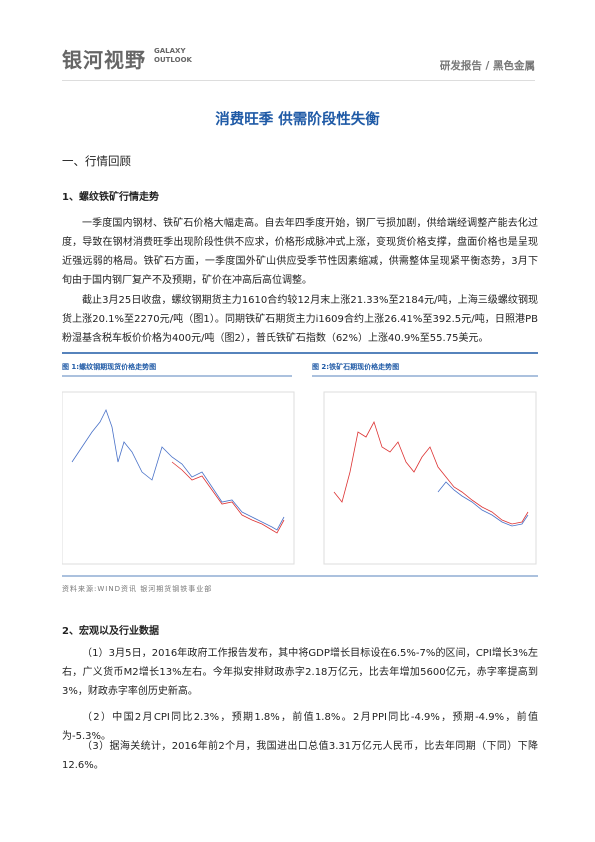  What do you see at coordinates (356, 367) in the screenshot?
I see `figure-caption: 图 2:铁矿石期现价格走势图` at bounding box center [356, 367].